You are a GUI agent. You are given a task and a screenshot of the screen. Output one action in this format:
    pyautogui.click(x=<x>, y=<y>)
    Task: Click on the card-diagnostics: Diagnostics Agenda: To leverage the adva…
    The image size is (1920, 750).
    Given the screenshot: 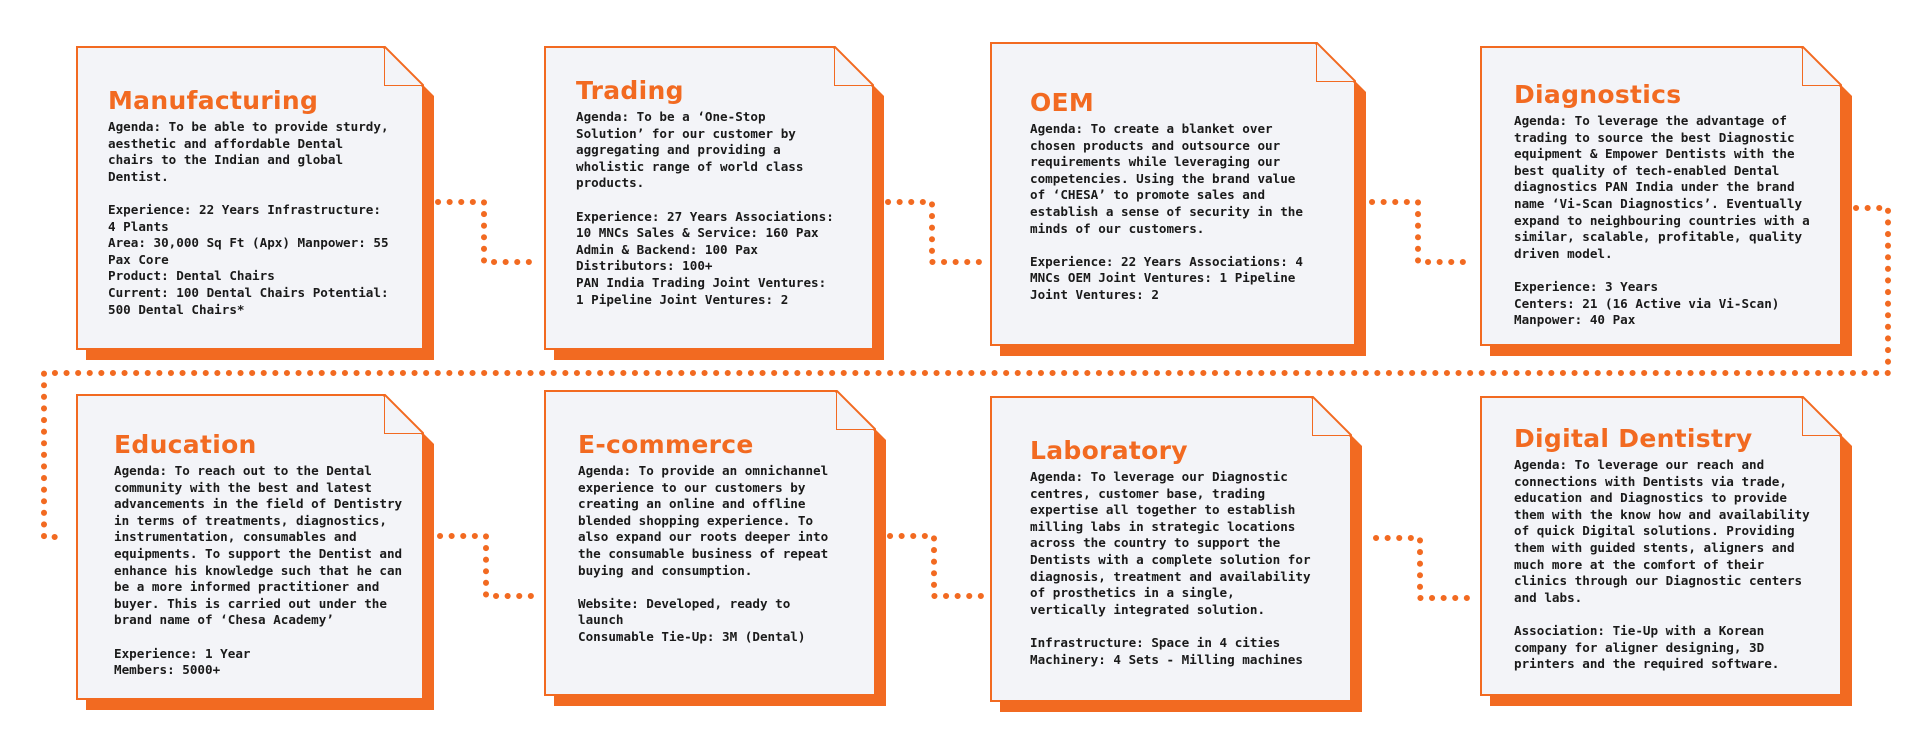 What is the action you would take?
    pyautogui.click(x=1661, y=196)
    